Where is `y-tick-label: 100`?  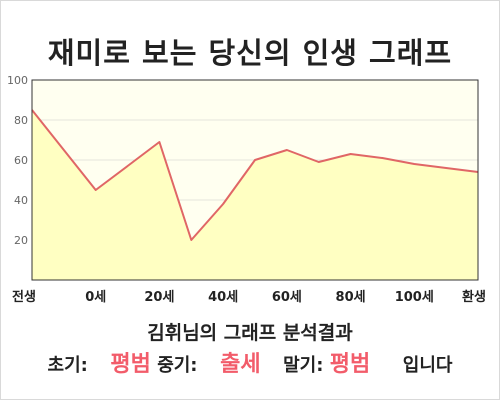
y-tick-label: 100 is located at coordinates (17, 80).